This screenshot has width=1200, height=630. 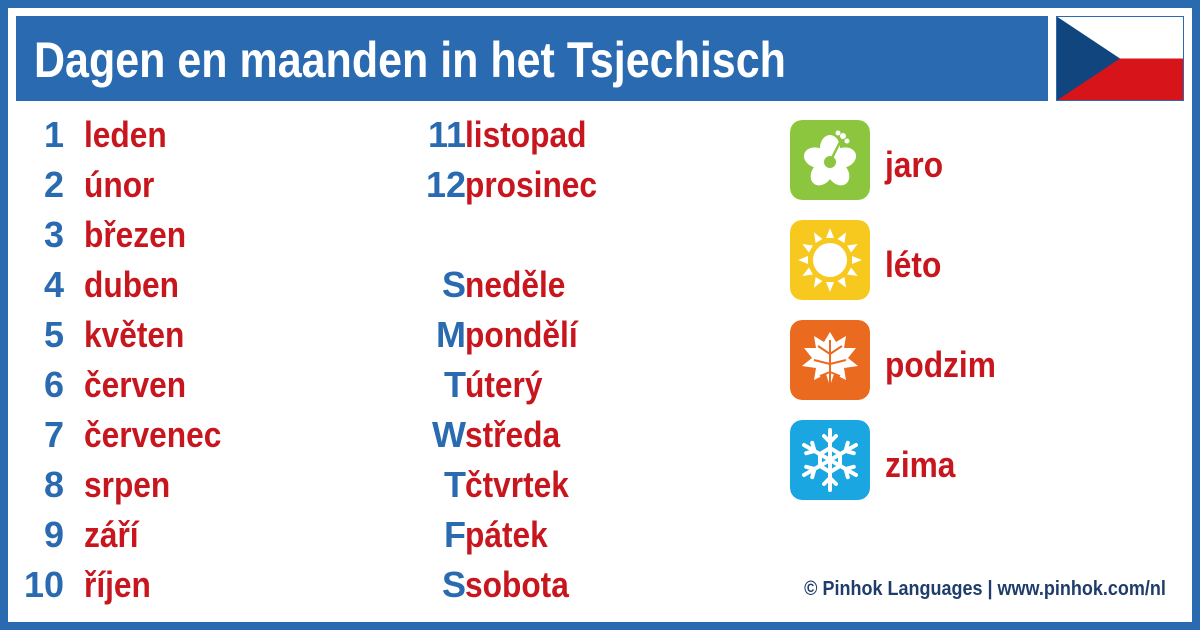 I want to click on month-row: 1 leden, so click(x=200, y=135).